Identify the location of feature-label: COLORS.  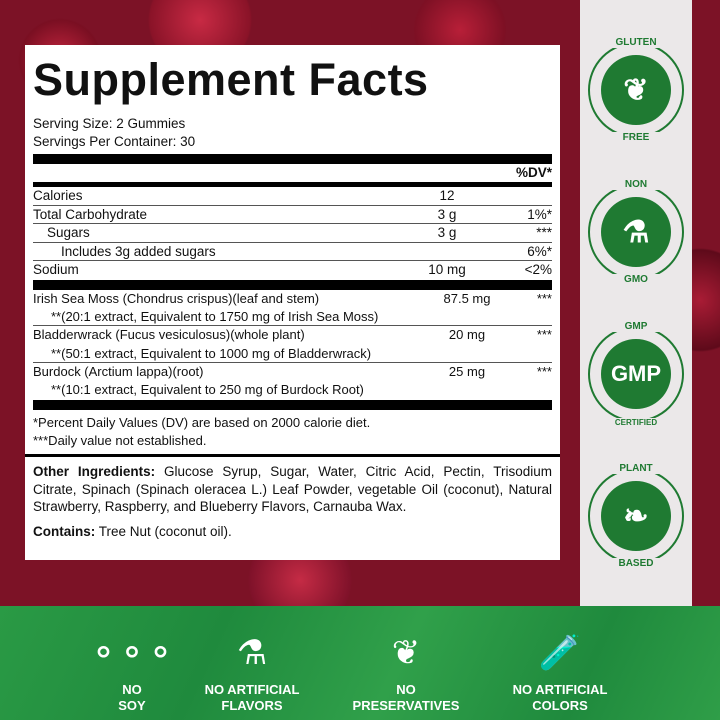
(560, 705).